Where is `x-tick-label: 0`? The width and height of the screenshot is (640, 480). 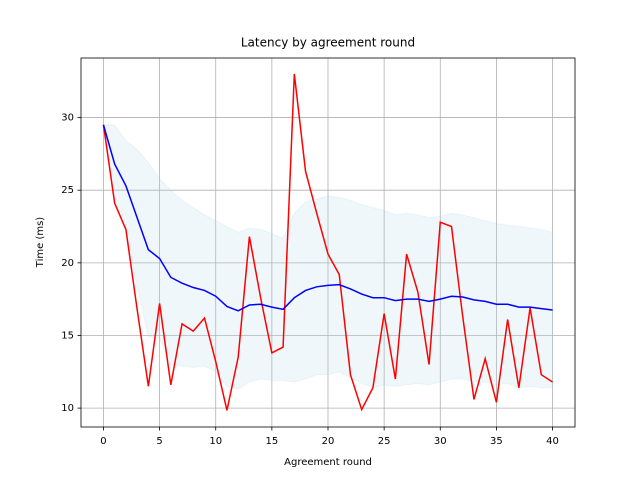 x-tick-label: 0 is located at coordinates (103, 441).